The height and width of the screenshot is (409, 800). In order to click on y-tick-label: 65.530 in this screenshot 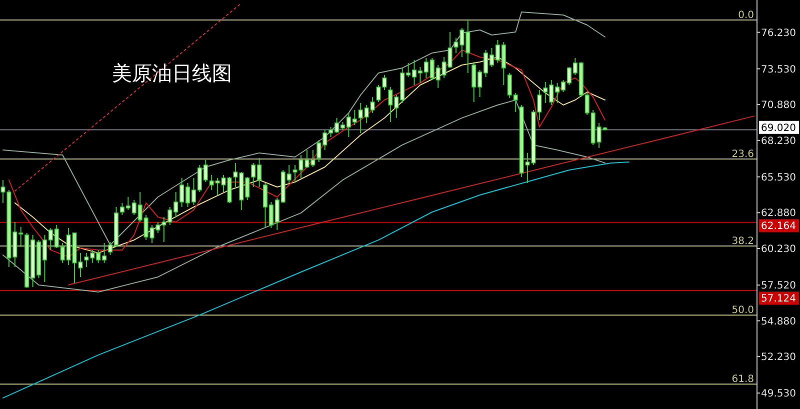, I will do `click(778, 178)`.